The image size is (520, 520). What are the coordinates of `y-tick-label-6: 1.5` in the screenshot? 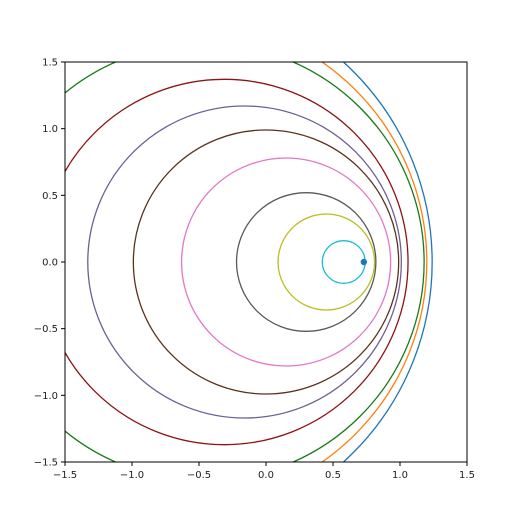 It's located at (50, 63).